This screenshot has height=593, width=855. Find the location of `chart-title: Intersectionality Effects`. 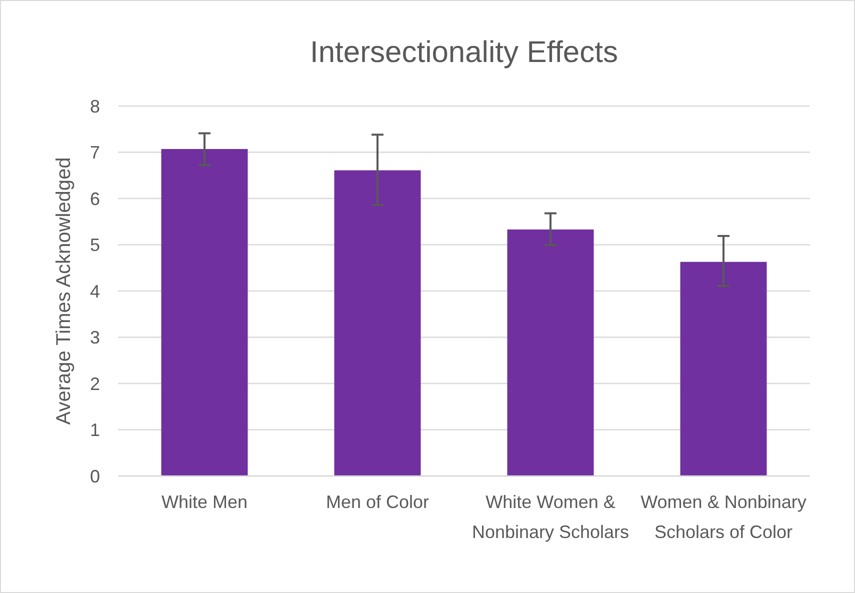

chart-title: Intersectionality Effects is located at coordinates (464, 52).